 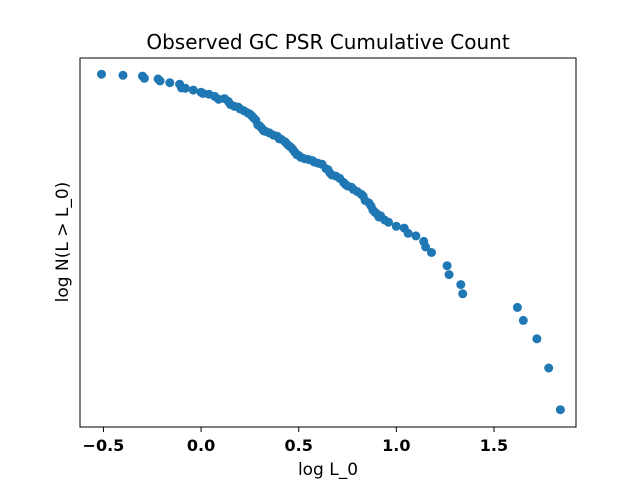 I want to click on x-tick-label: 1.0, so click(x=396, y=445).